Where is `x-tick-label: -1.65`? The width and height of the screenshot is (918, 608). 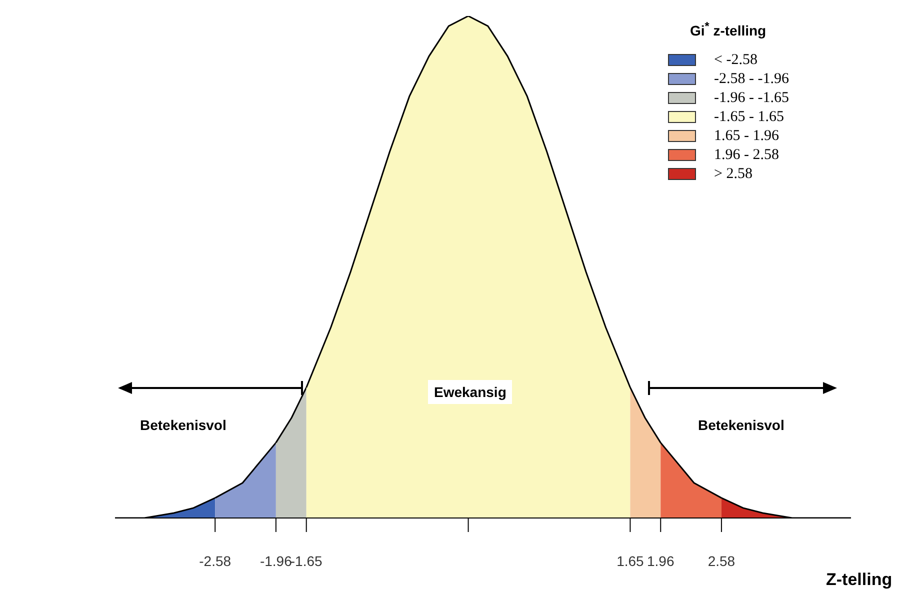 x-tick-label: -1.65 is located at coordinates (306, 560).